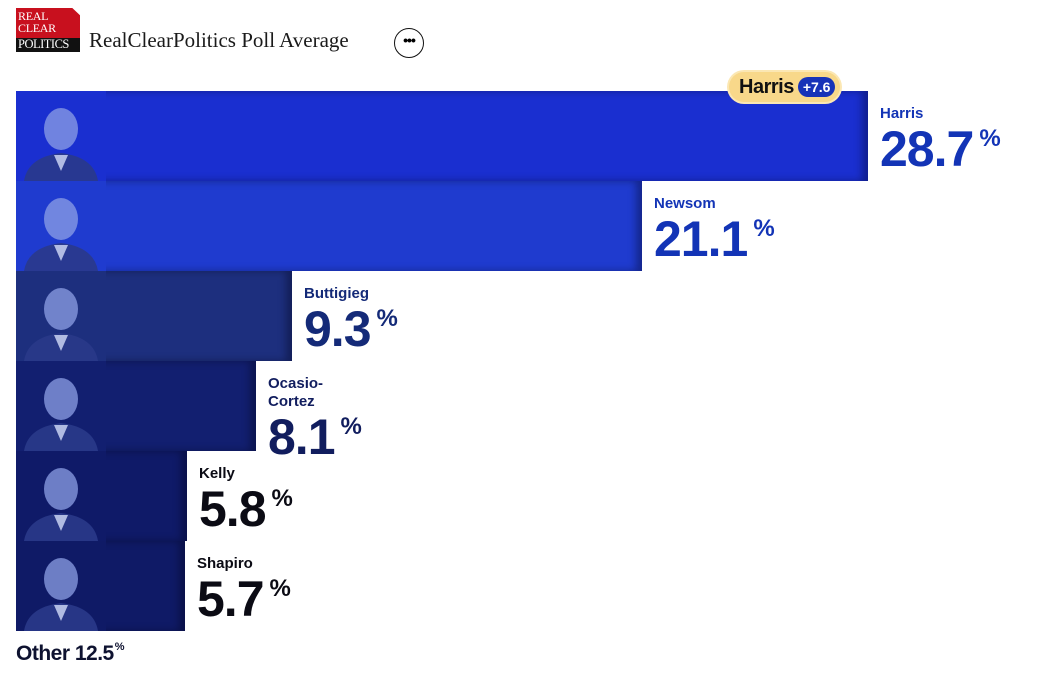 This screenshot has height=700, width=1038. I want to click on other-label: Other 12.5, so click(65, 653).